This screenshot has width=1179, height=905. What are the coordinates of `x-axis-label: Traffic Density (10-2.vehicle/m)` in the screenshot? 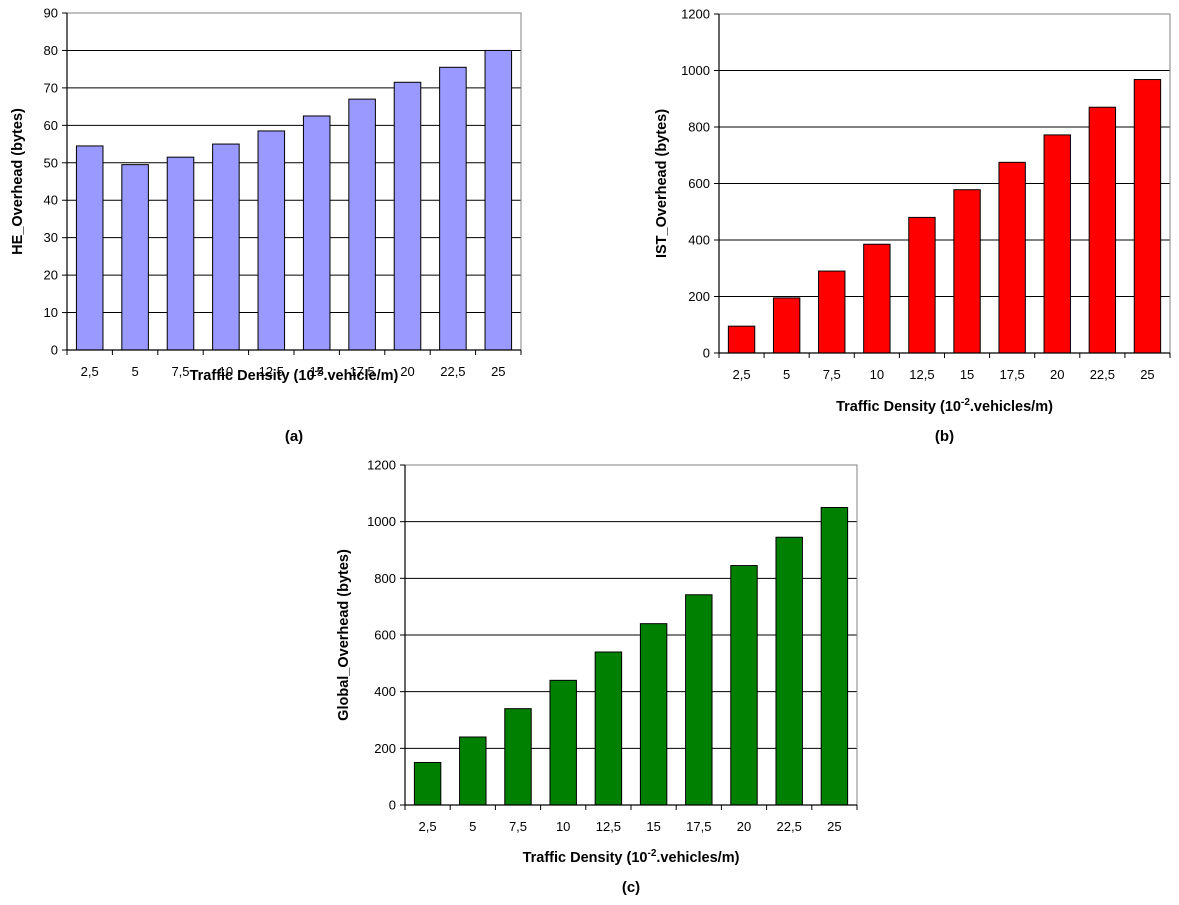 It's located at (294, 375).